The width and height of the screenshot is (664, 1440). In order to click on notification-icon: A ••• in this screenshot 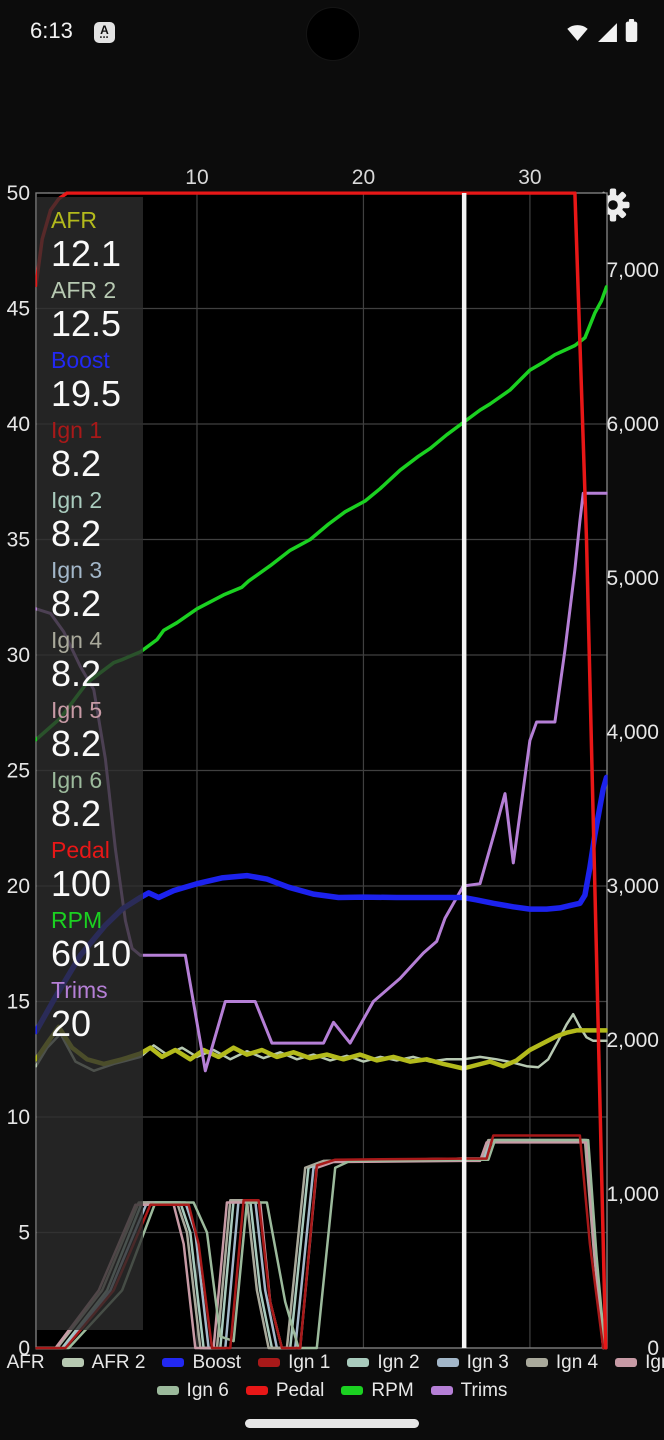, I will do `click(104, 32)`.